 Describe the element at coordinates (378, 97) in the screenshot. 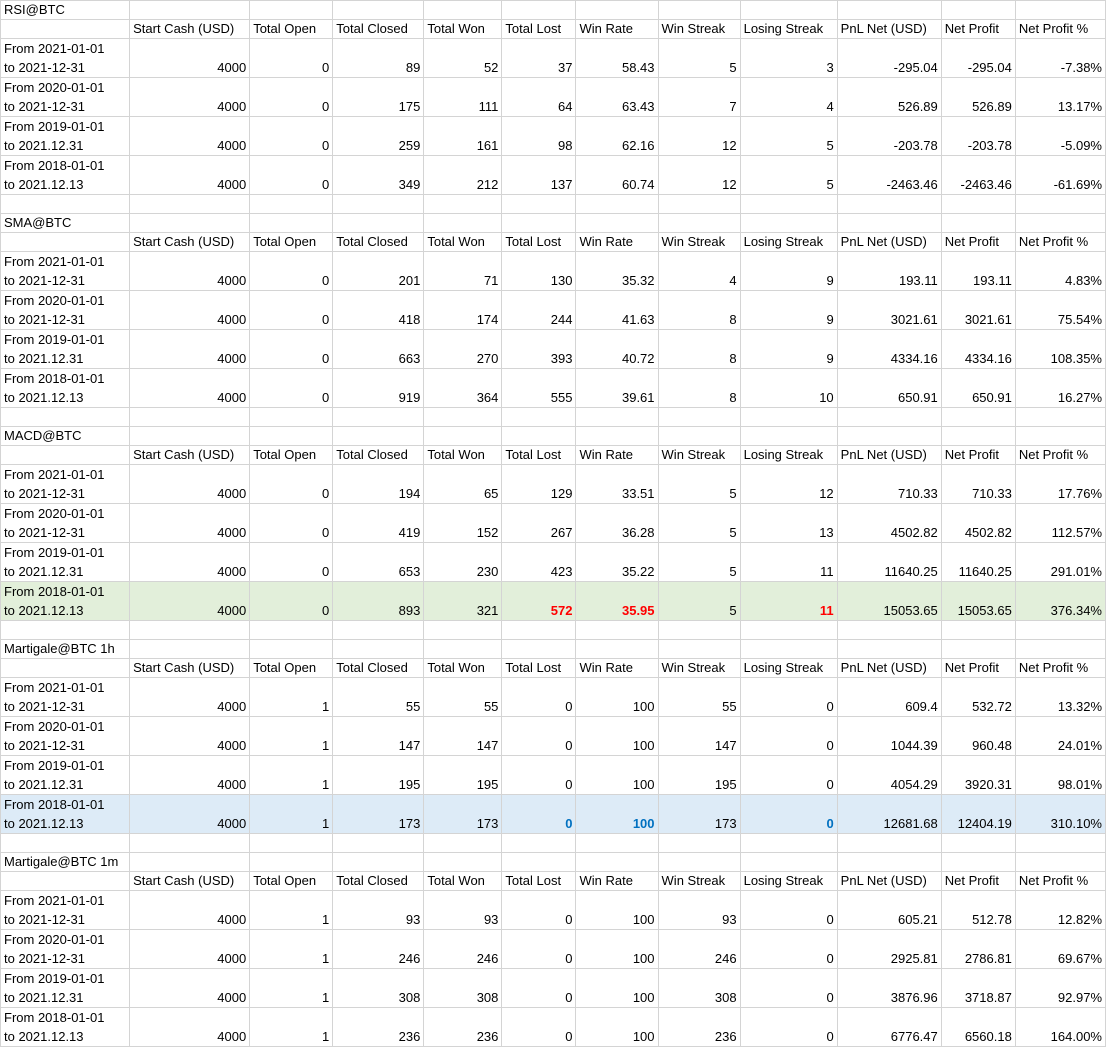

I see `value-cell: 175` at that location.